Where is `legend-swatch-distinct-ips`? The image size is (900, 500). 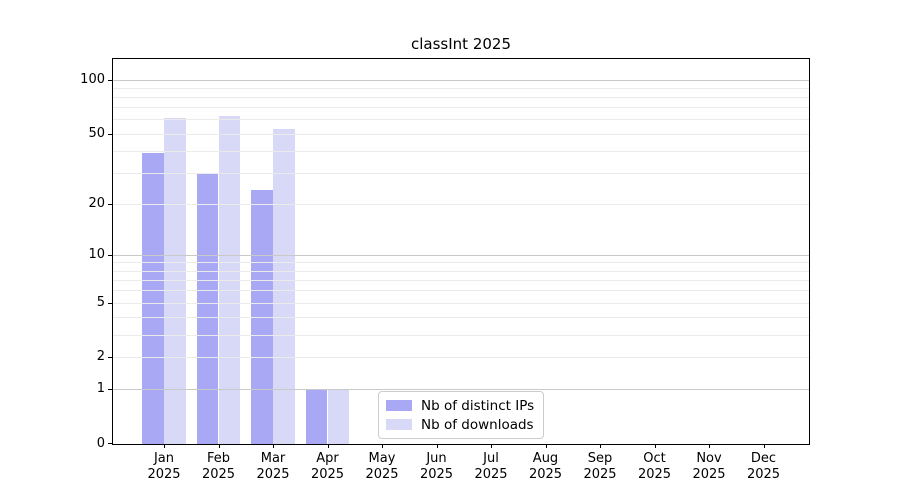
legend-swatch-distinct-ips is located at coordinates (399, 405).